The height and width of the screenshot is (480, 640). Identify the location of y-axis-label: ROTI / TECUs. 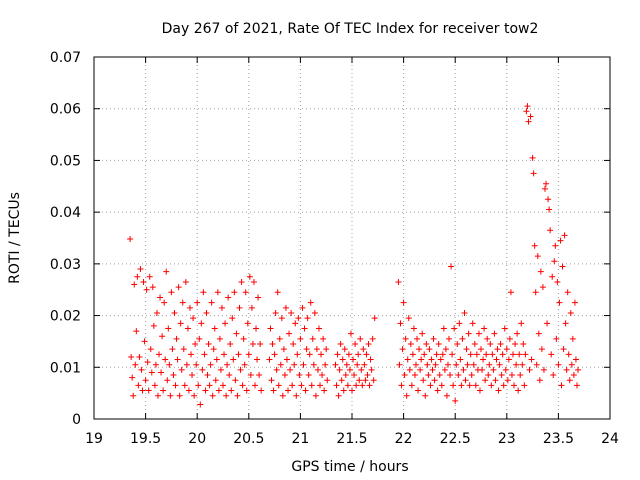
(15, 238).